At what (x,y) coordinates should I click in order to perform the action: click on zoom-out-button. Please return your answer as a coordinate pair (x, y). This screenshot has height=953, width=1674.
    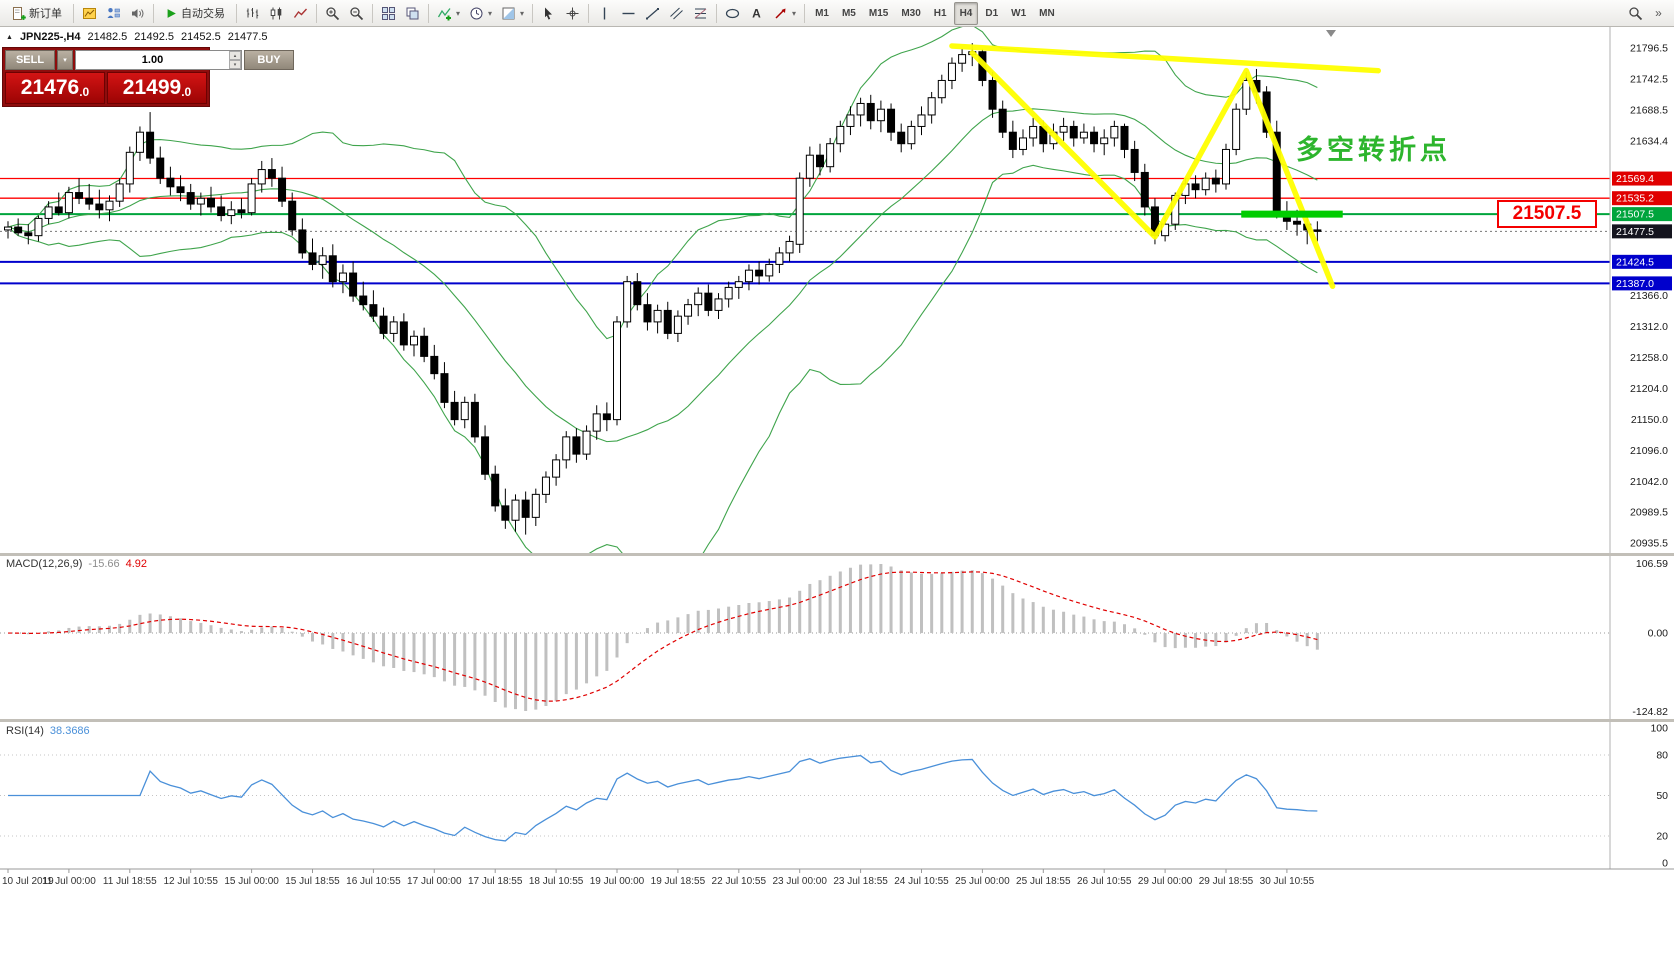
    Looking at the image, I should click on (356, 13).